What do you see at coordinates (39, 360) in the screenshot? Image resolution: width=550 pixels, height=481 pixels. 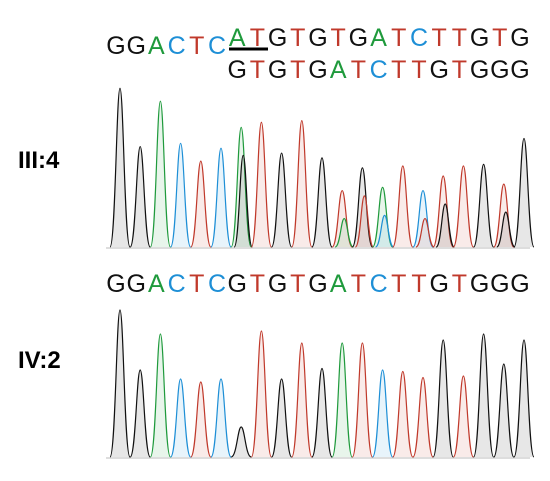 I see `panel-label: IV:2` at bounding box center [39, 360].